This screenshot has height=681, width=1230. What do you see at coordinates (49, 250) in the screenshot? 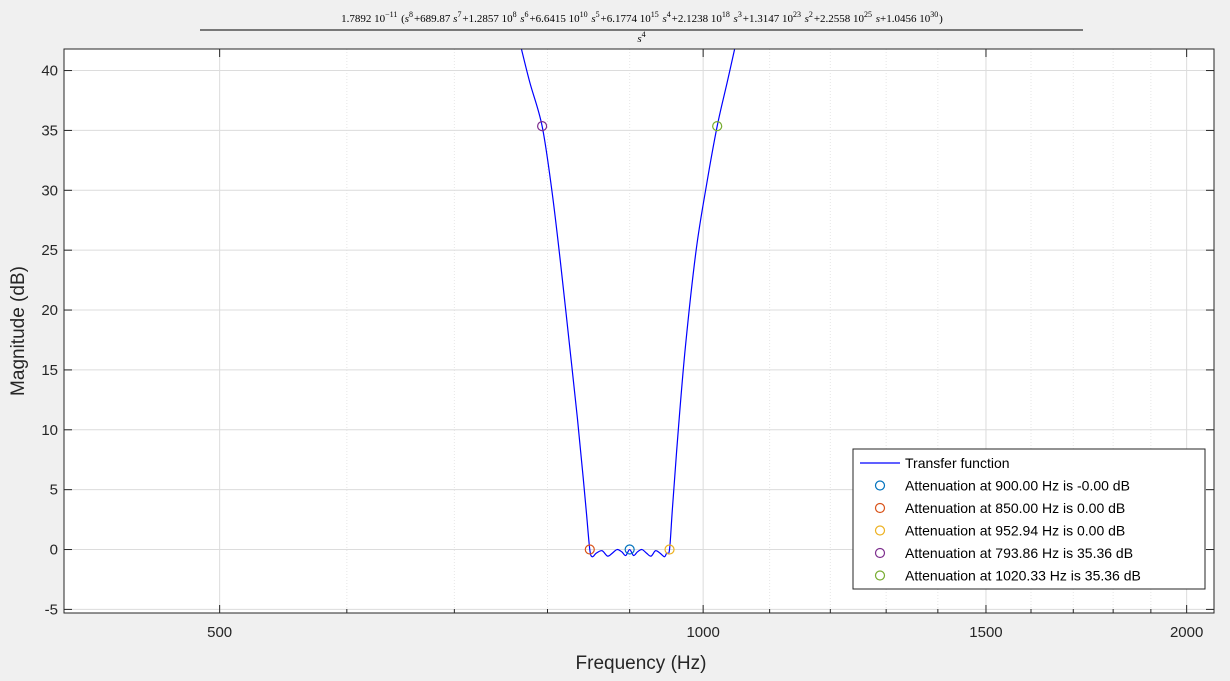
I see `y-tick-label: 25` at bounding box center [49, 250].